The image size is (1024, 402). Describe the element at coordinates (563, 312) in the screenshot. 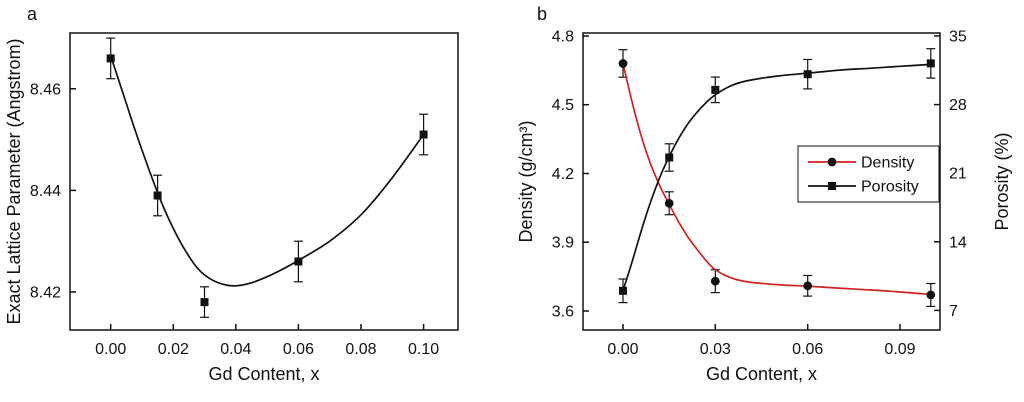

I see `y-tick-label: 3.6` at that location.